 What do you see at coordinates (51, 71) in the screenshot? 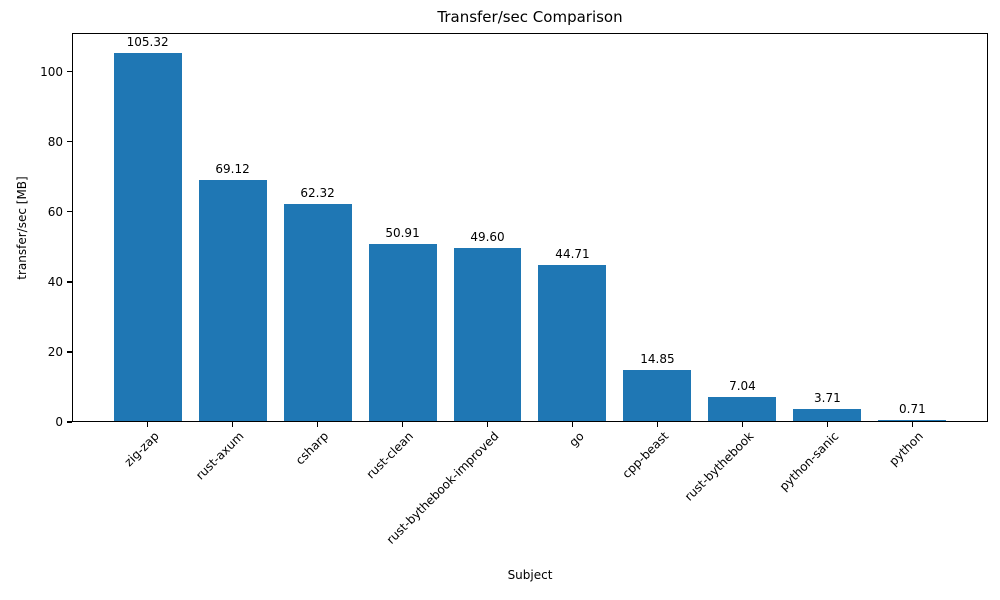
I see `y-tick-label: 100` at bounding box center [51, 71].